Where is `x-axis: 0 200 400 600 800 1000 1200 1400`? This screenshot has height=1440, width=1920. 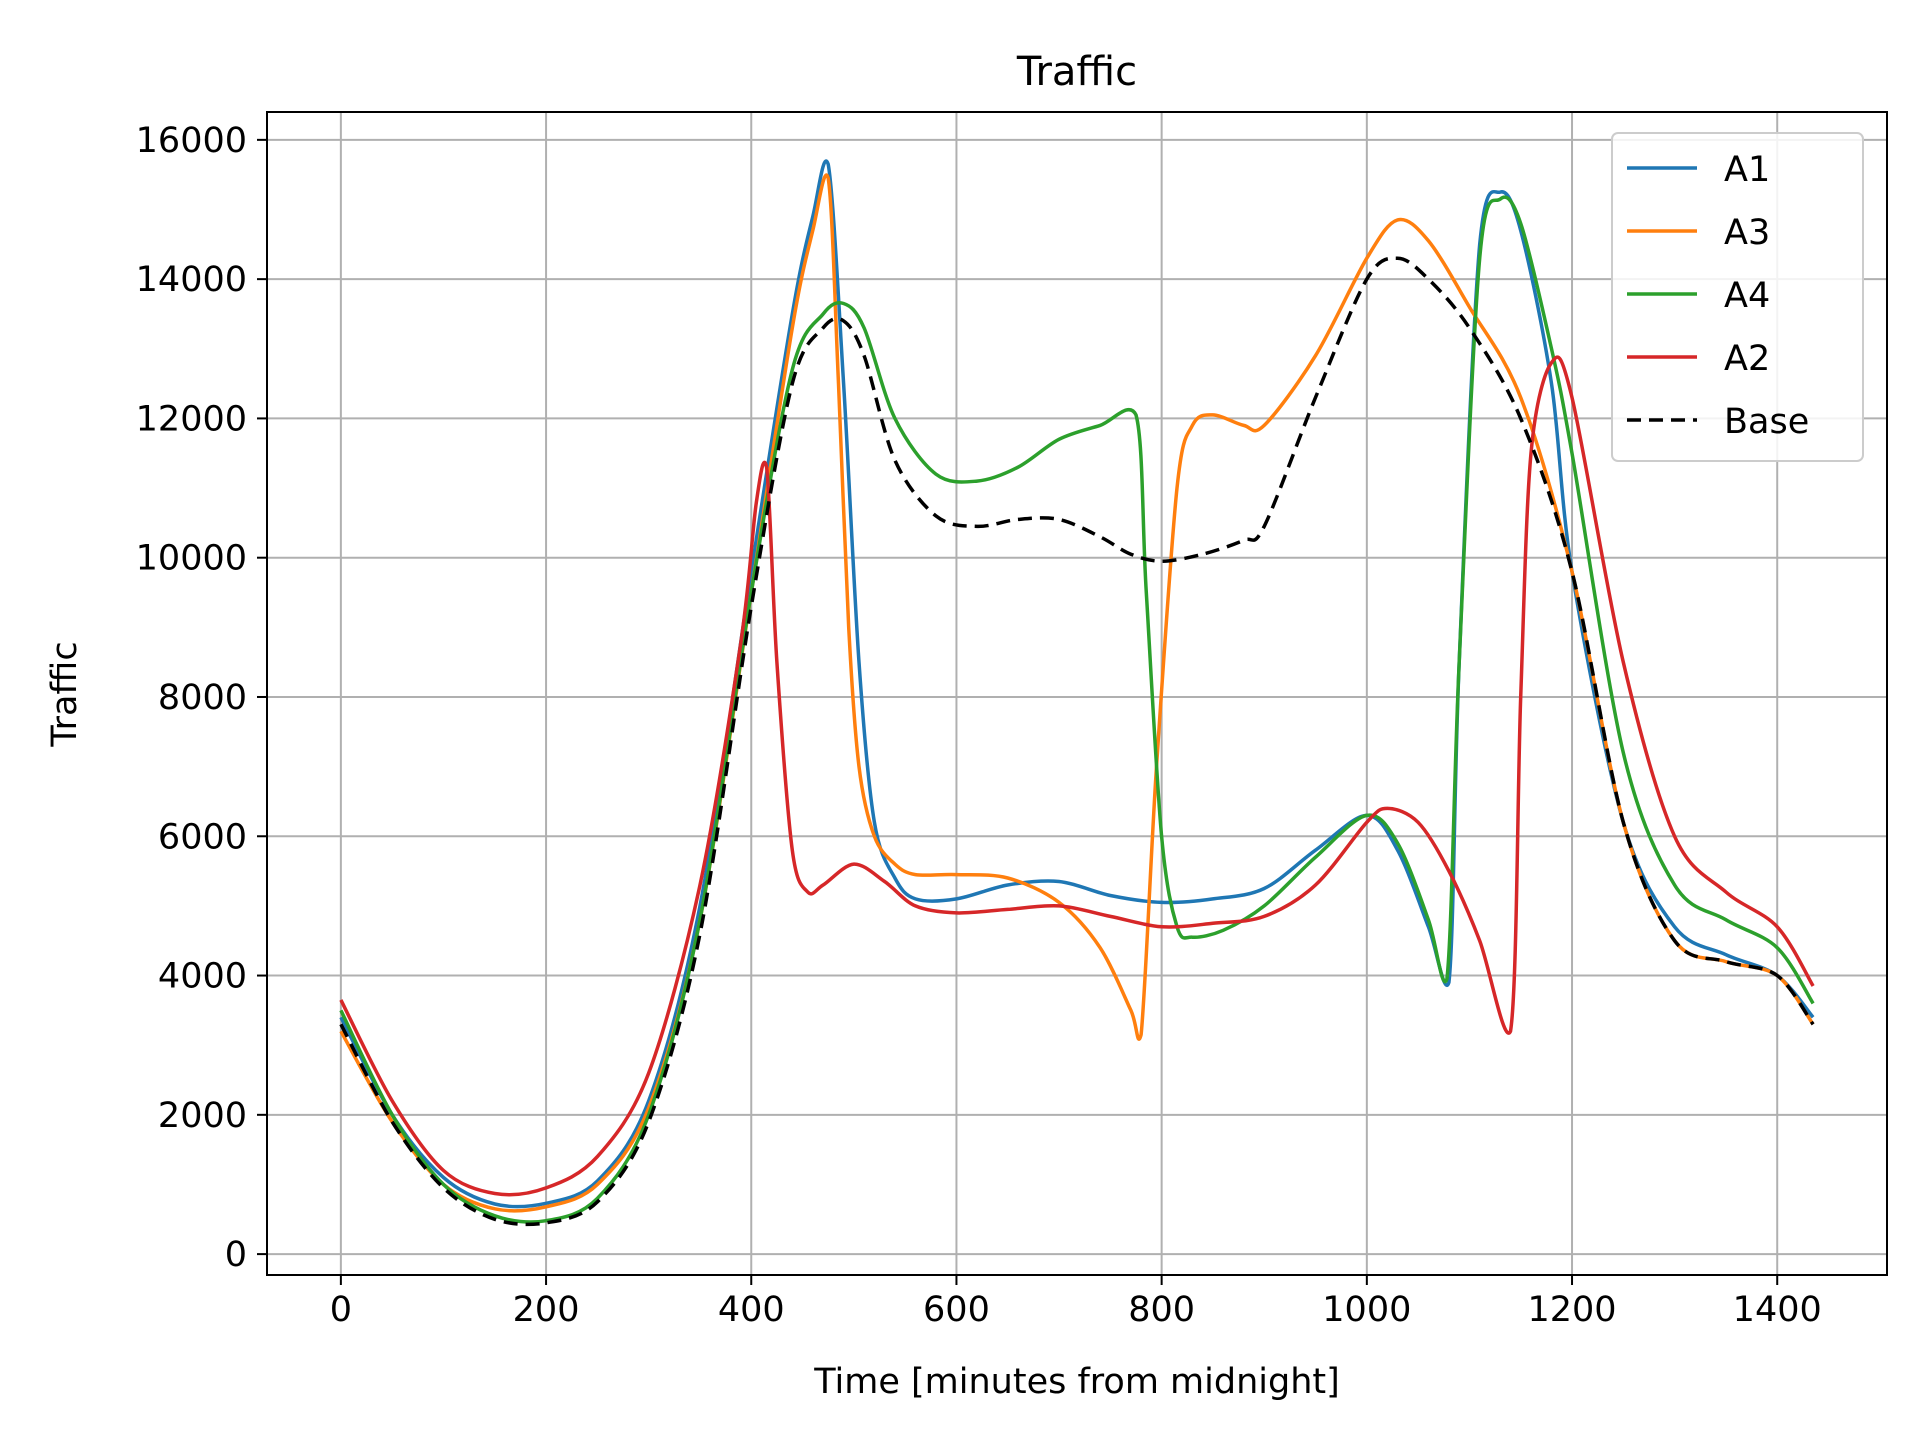 x-axis: 0 200 400 600 800 1000 1200 1400 is located at coordinates (1076, 1302).